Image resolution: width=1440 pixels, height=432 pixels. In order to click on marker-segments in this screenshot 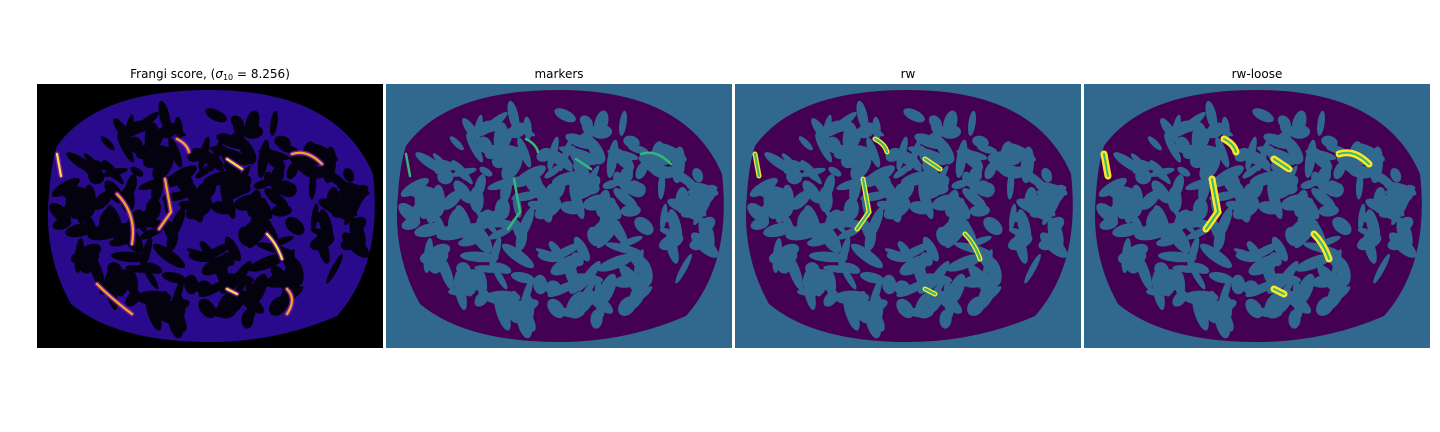, I will do `click(538, 184)`.